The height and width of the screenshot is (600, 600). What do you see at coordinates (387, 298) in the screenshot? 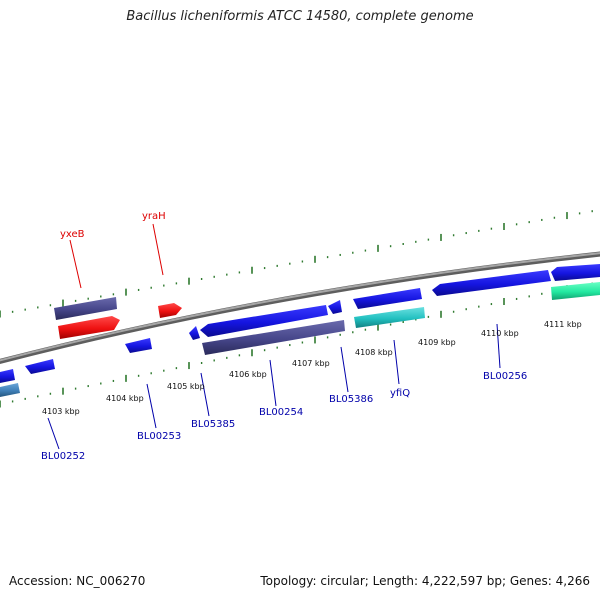
I see `gene-blue-mid` at bounding box center [387, 298].